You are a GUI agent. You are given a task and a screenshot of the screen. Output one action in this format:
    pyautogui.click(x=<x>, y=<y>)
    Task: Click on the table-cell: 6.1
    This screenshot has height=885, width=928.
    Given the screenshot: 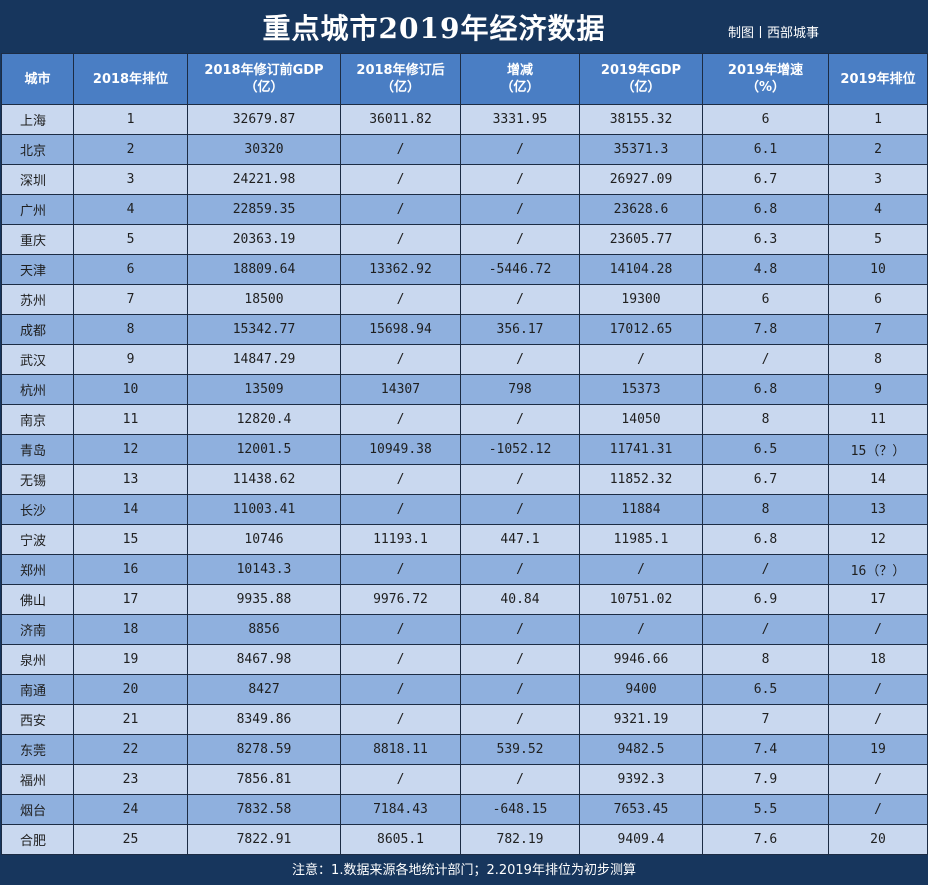 What is the action you would take?
    pyautogui.click(x=765, y=149)
    